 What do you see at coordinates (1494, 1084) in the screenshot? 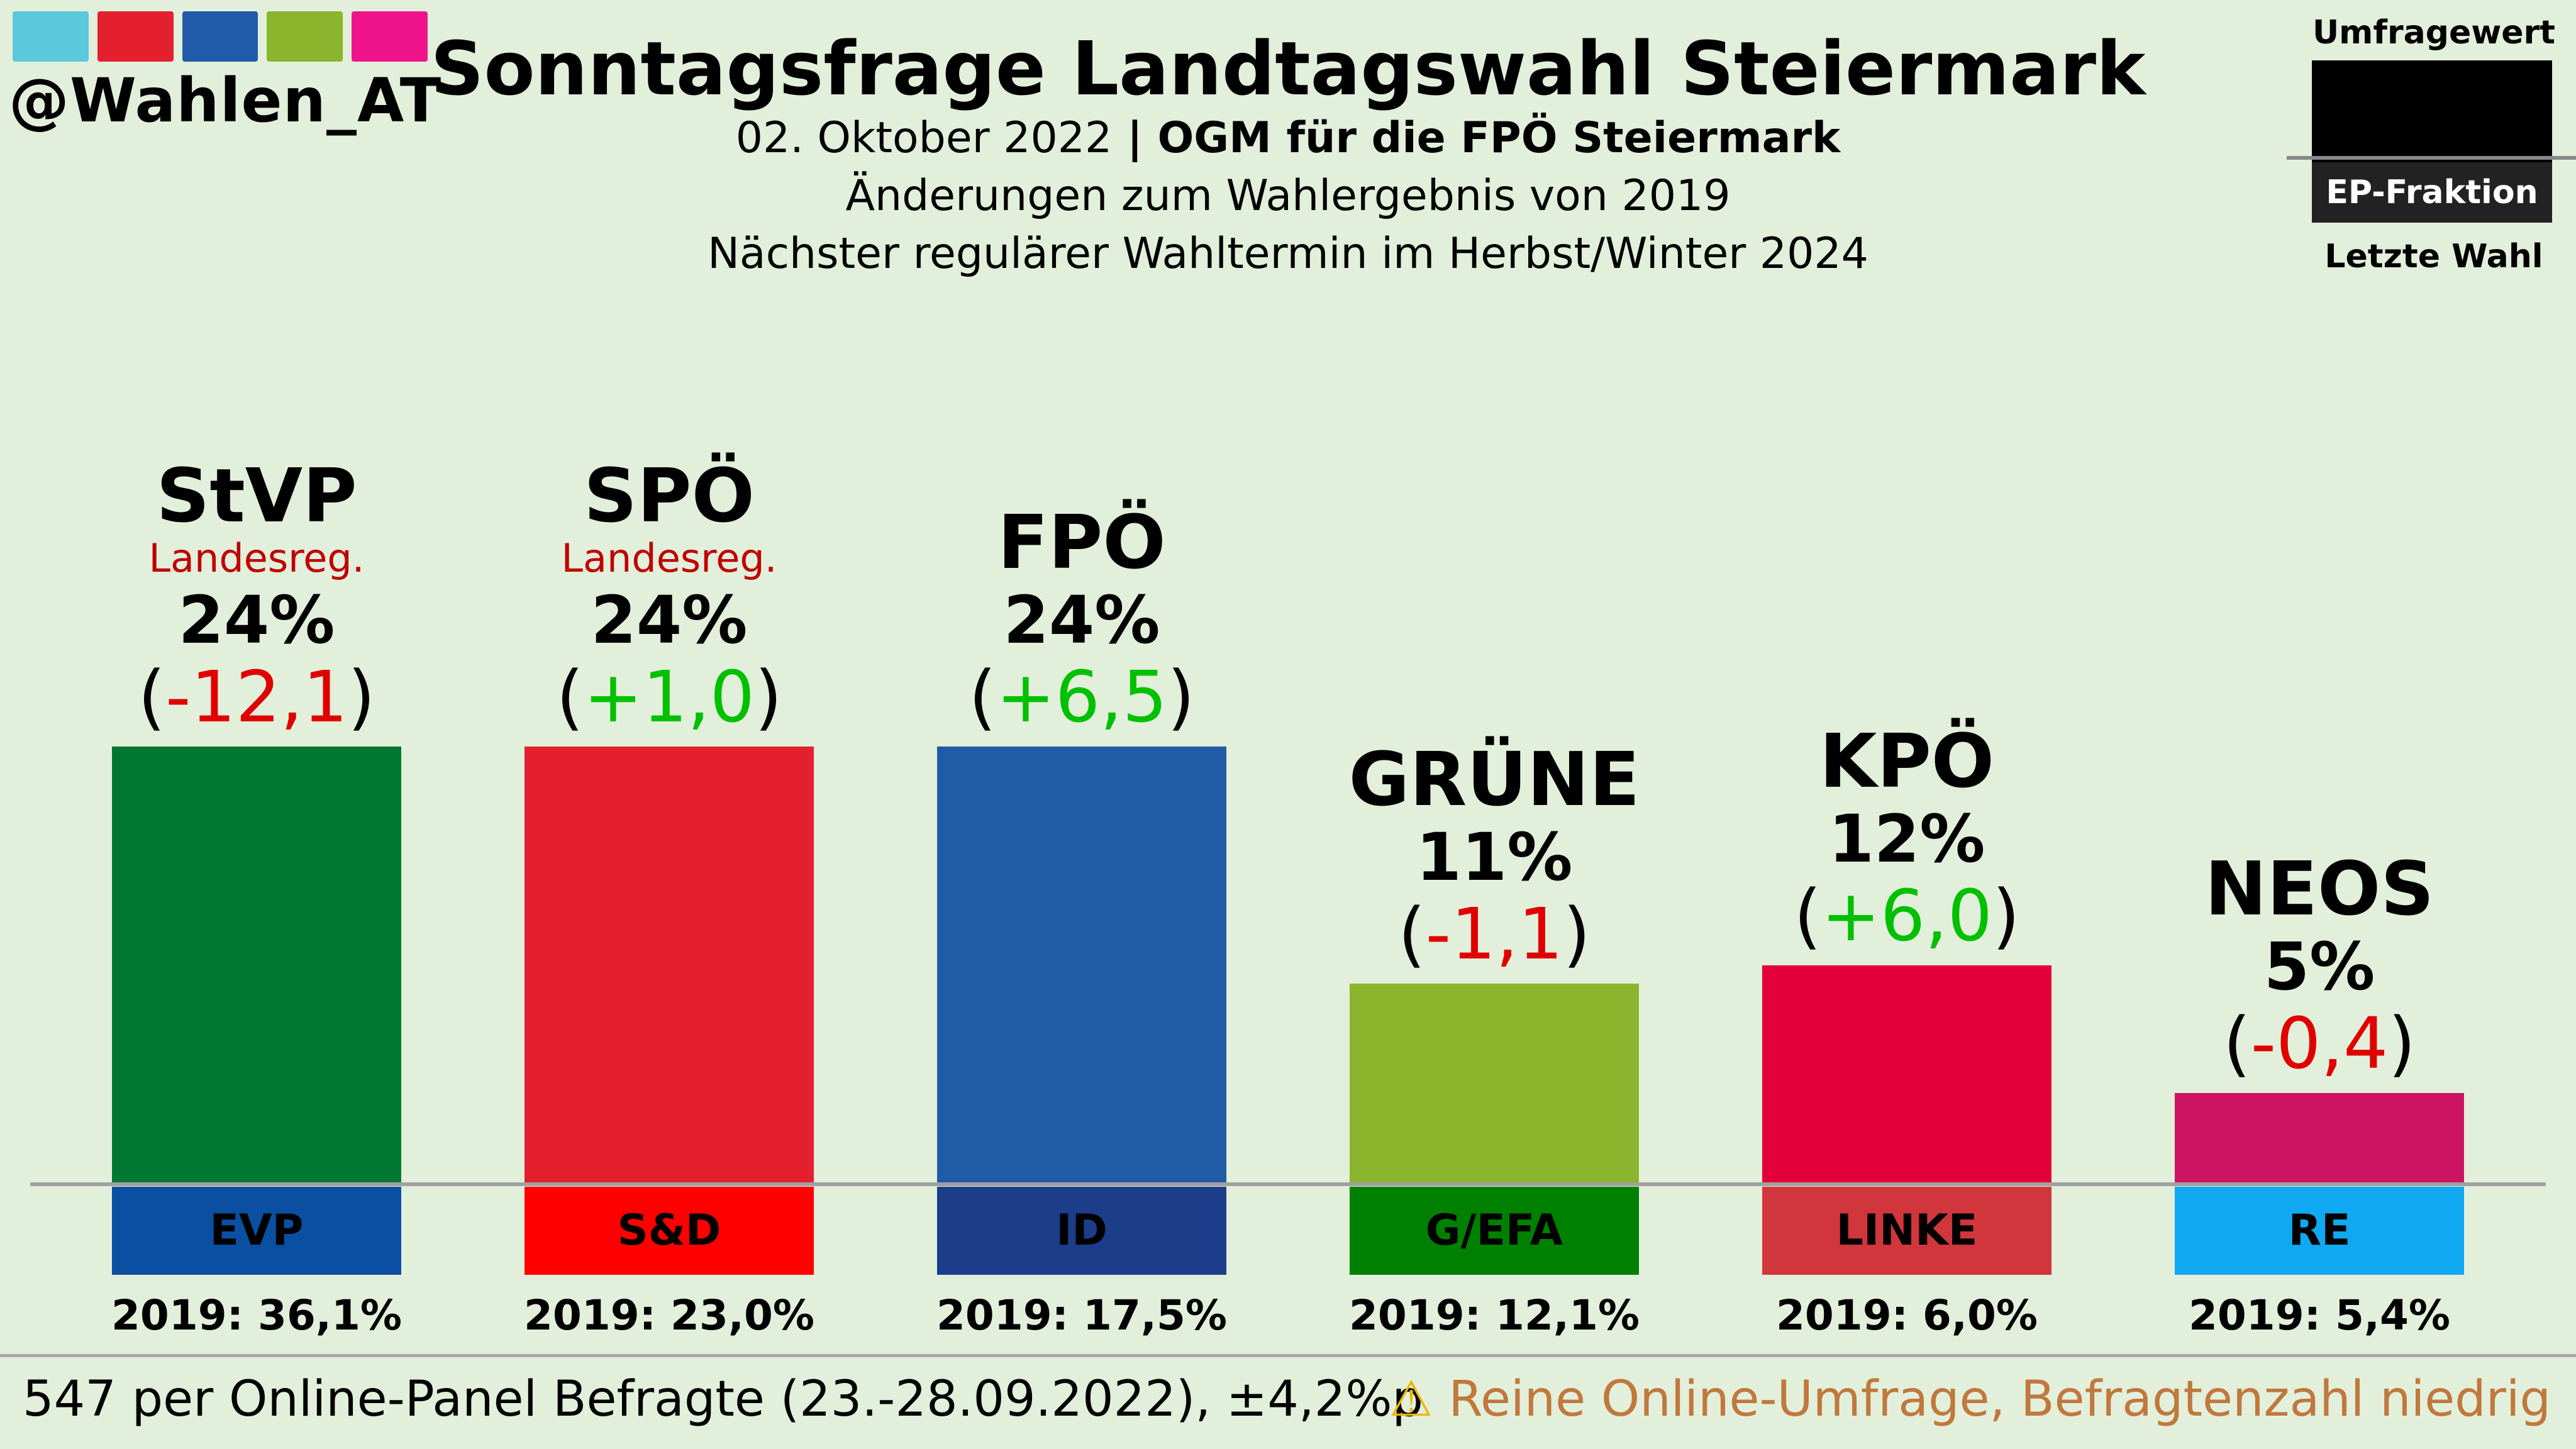
I see `bar-grüne` at bounding box center [1494, 1084].